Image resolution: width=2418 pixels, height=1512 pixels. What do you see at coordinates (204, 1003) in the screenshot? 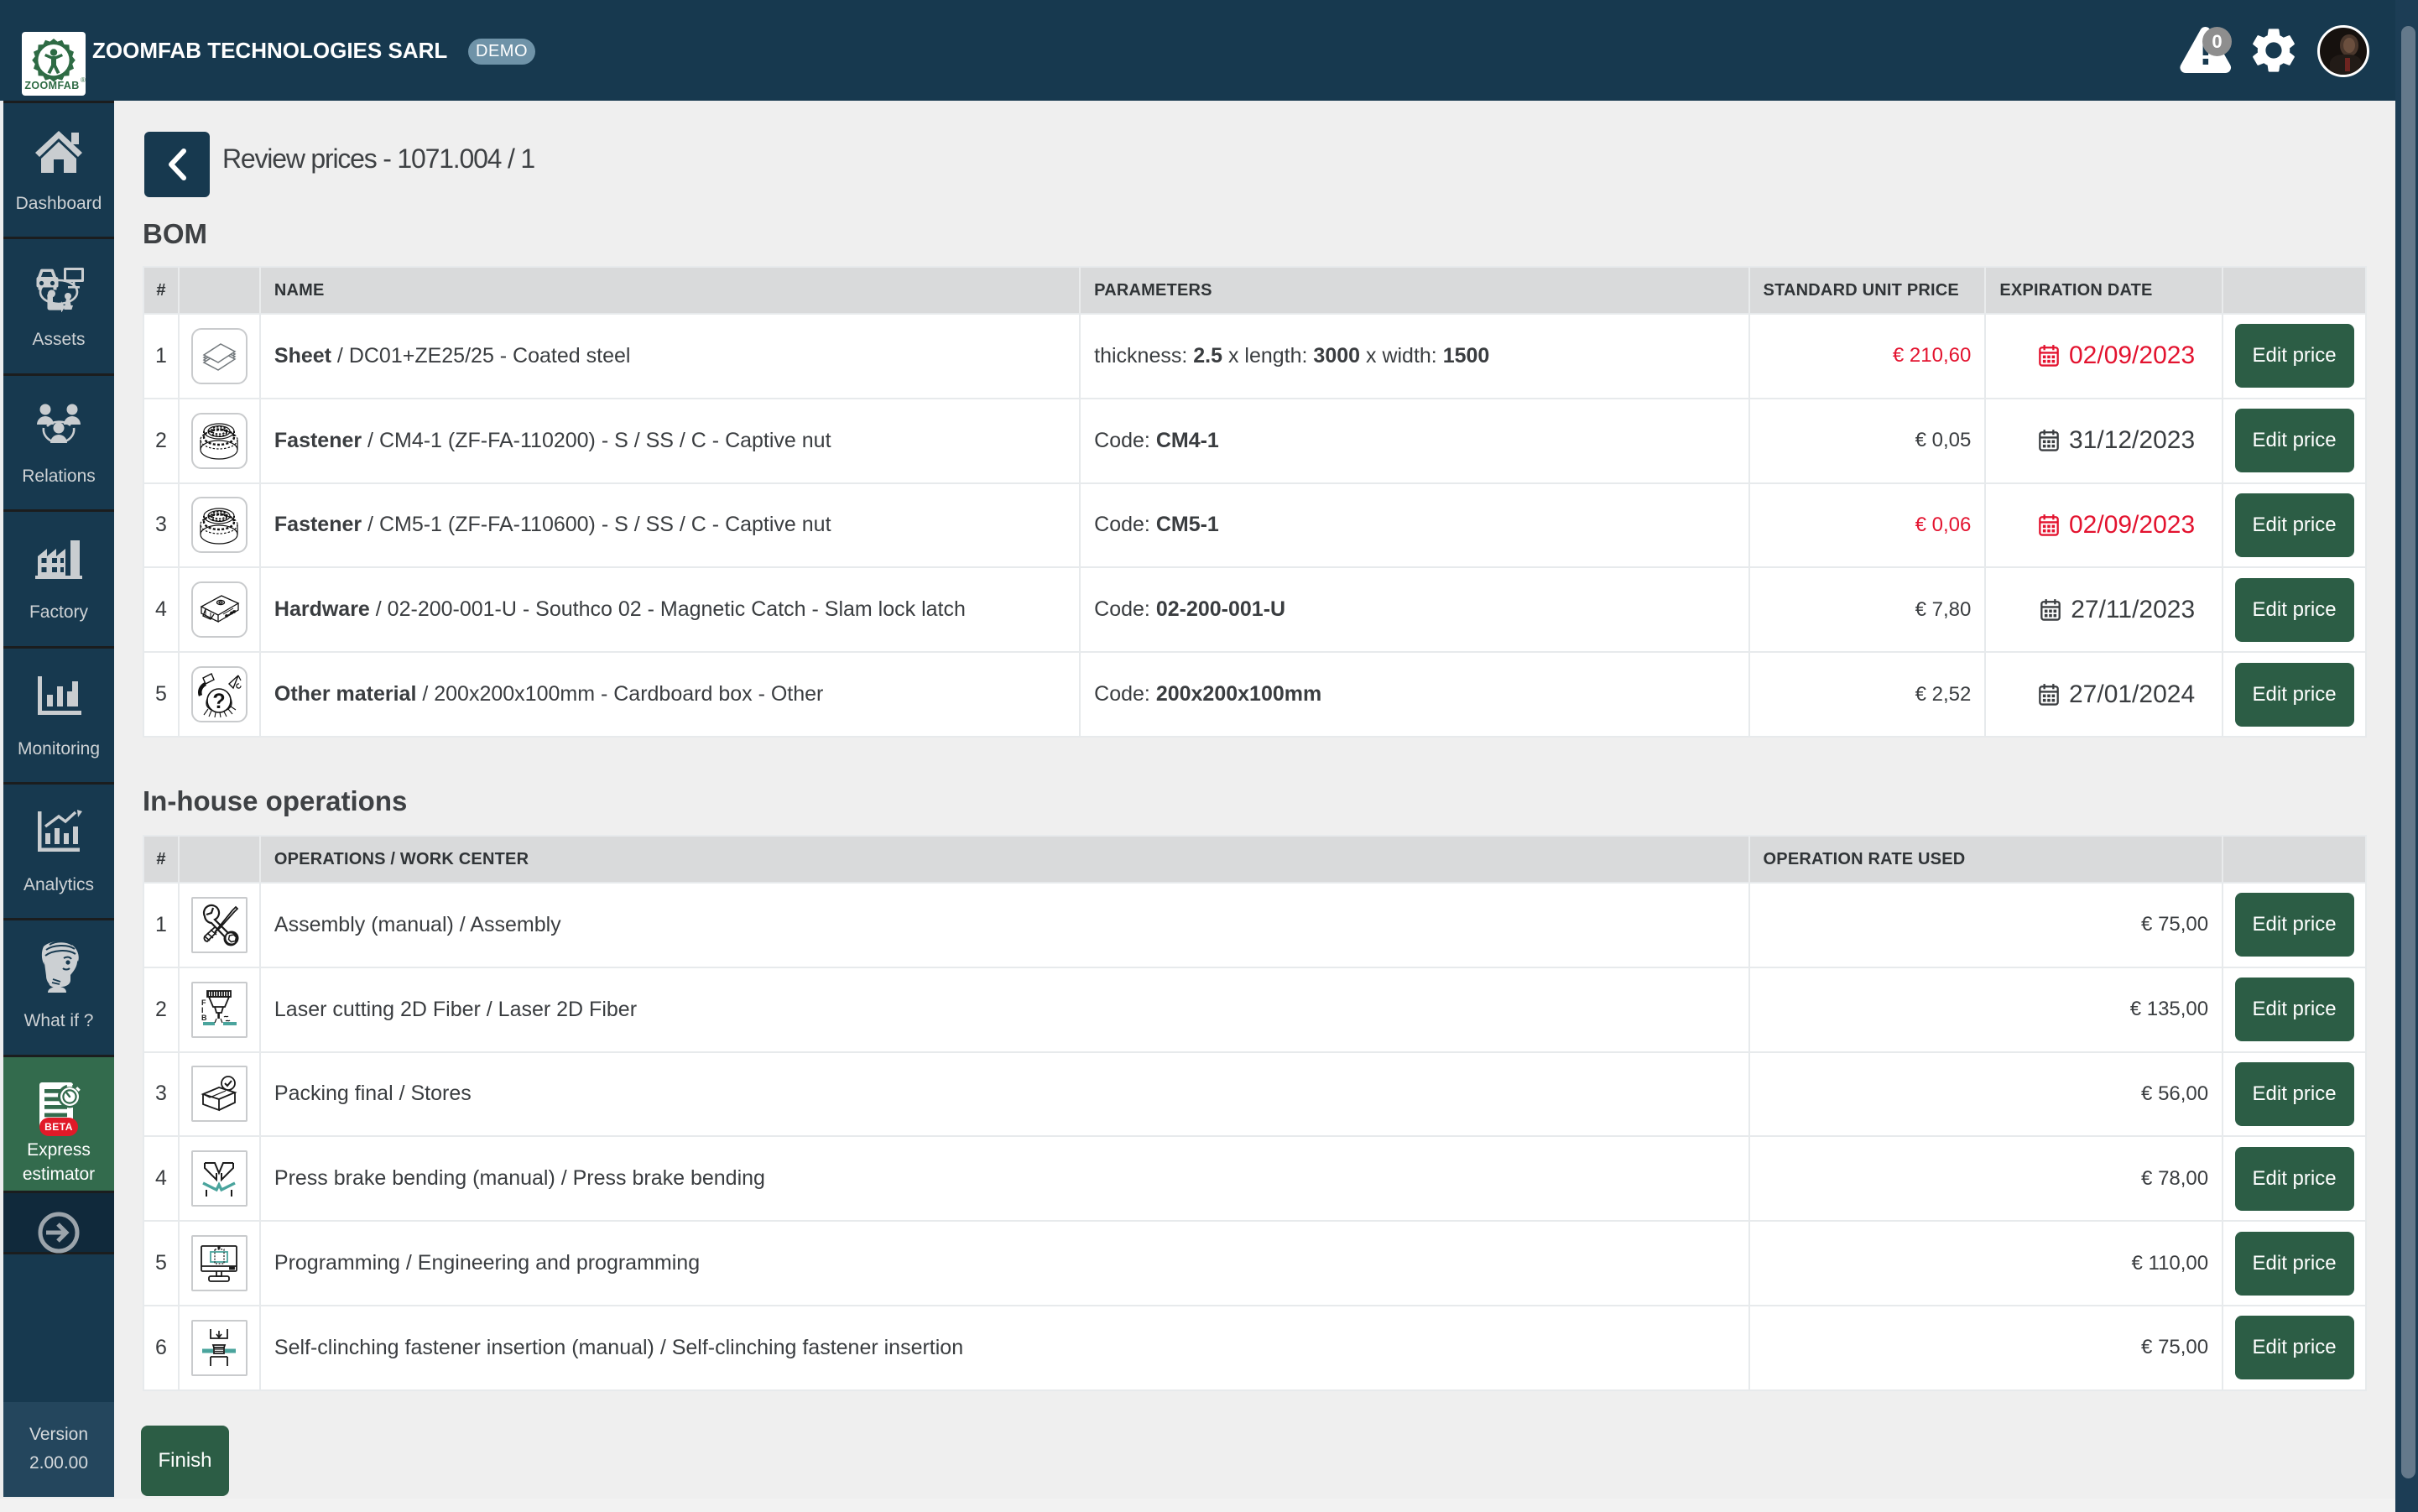
I see `svg-text: F` at bounding box center [204, 1003].